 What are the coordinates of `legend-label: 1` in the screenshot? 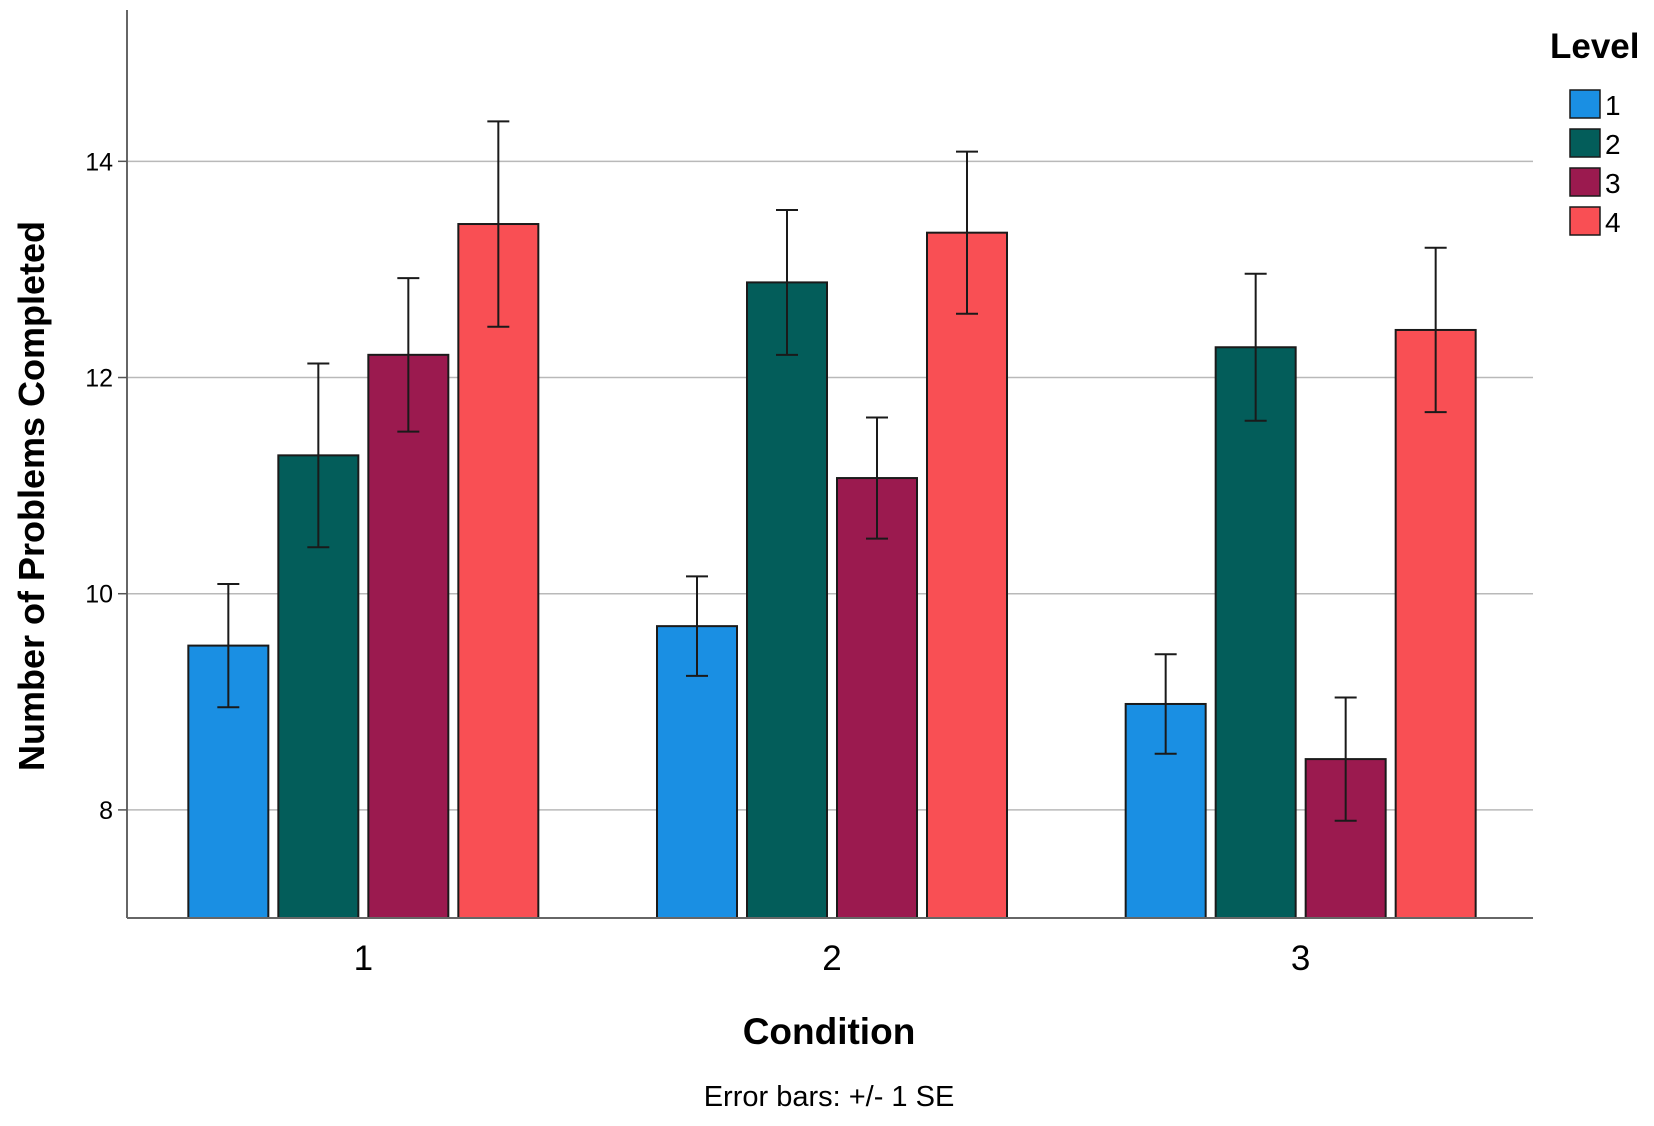 It's located at (1613, 105).